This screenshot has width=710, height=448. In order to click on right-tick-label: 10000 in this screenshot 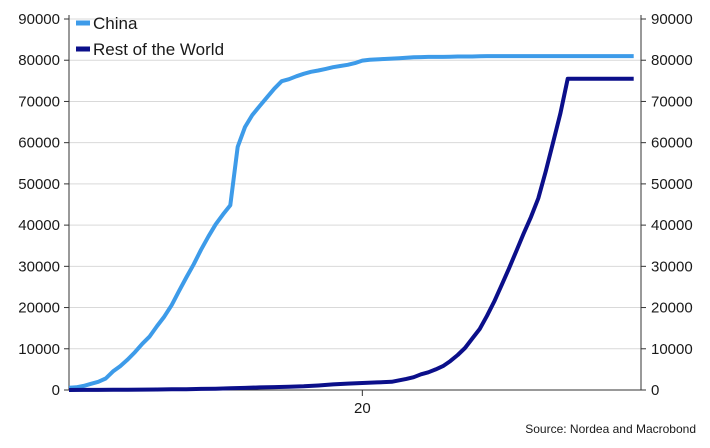, I will do `click(672, 349)`.